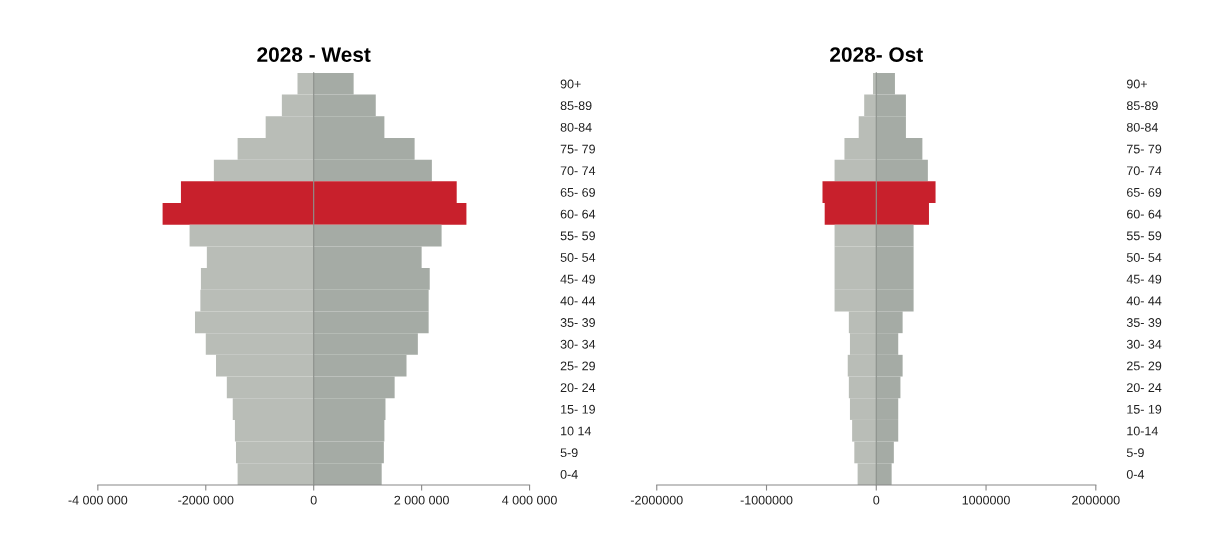  What do you see at coordinates (1096, 500) in the screenshot?
I see `x-tick-label: 2000000` at bounding box center [1096, 500].